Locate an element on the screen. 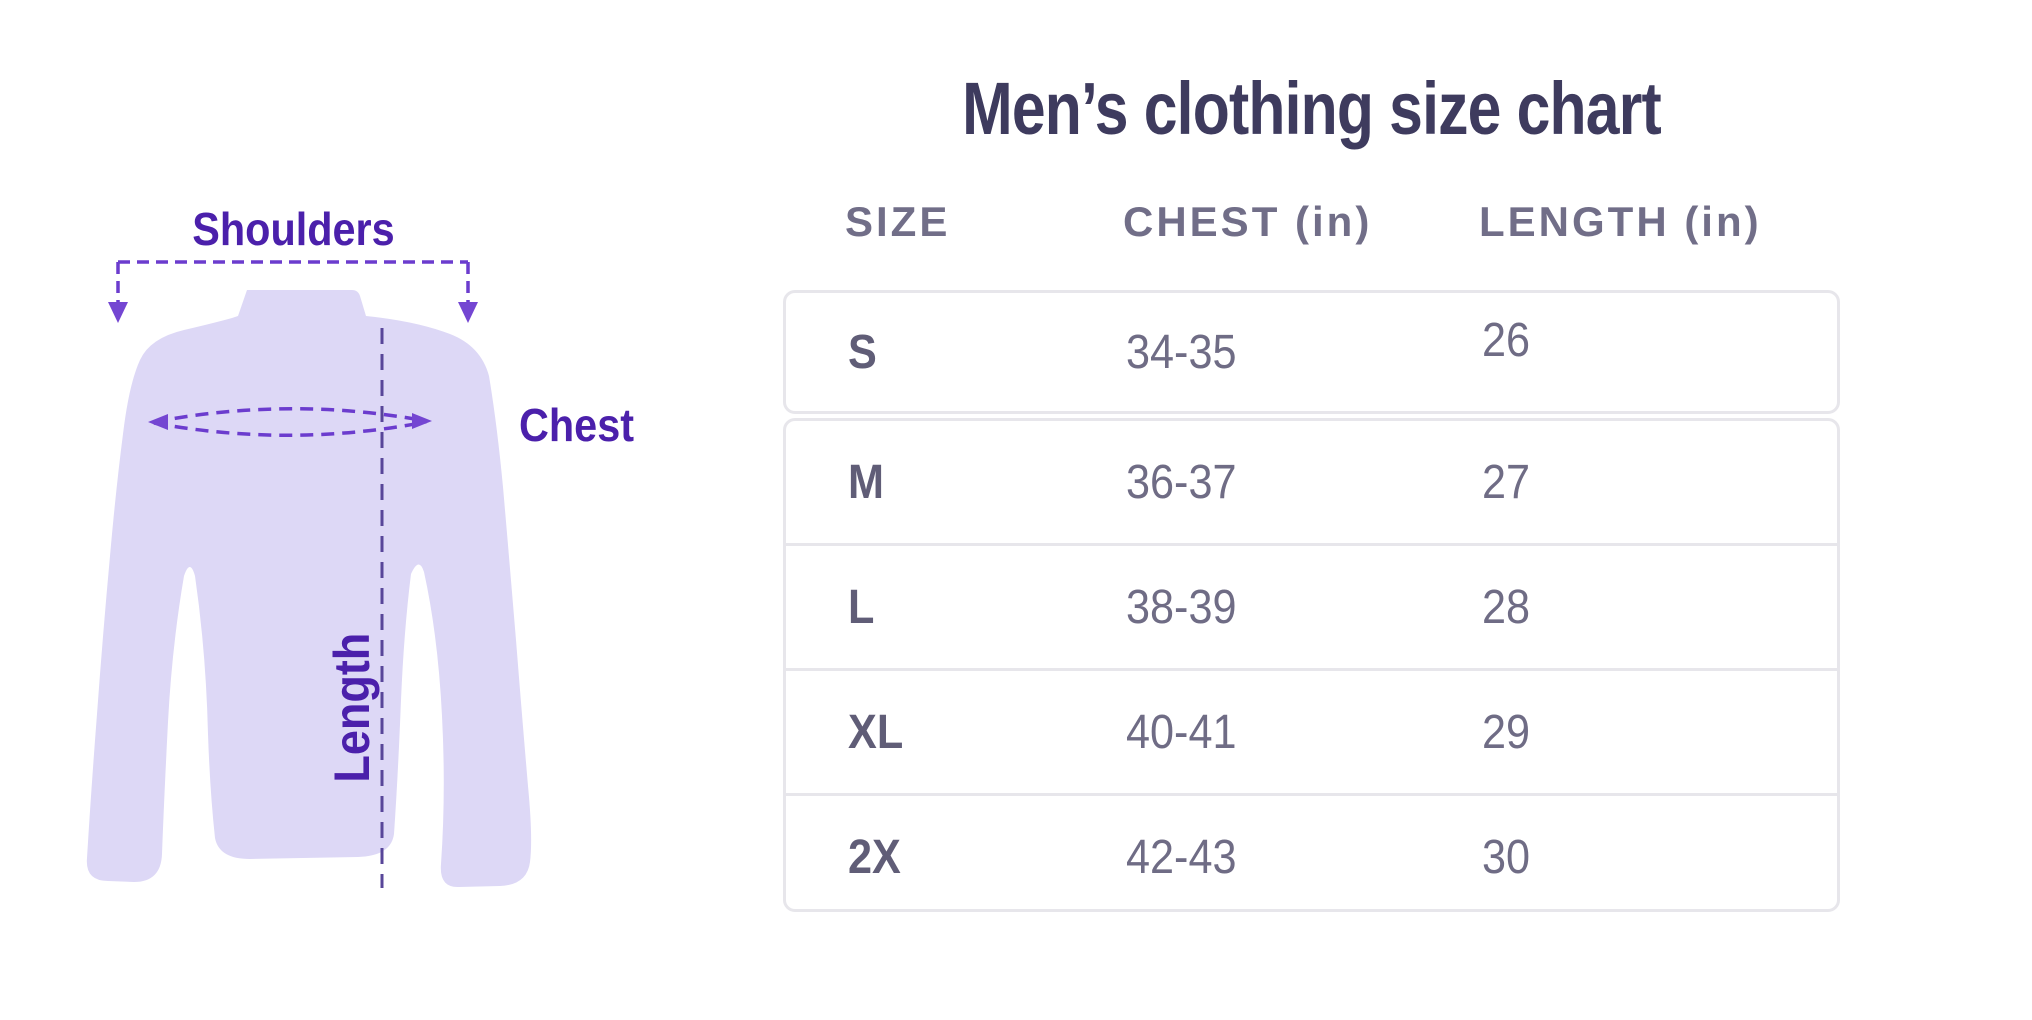  shoulders-arrowhead-right is located at coordinates (468, 312).